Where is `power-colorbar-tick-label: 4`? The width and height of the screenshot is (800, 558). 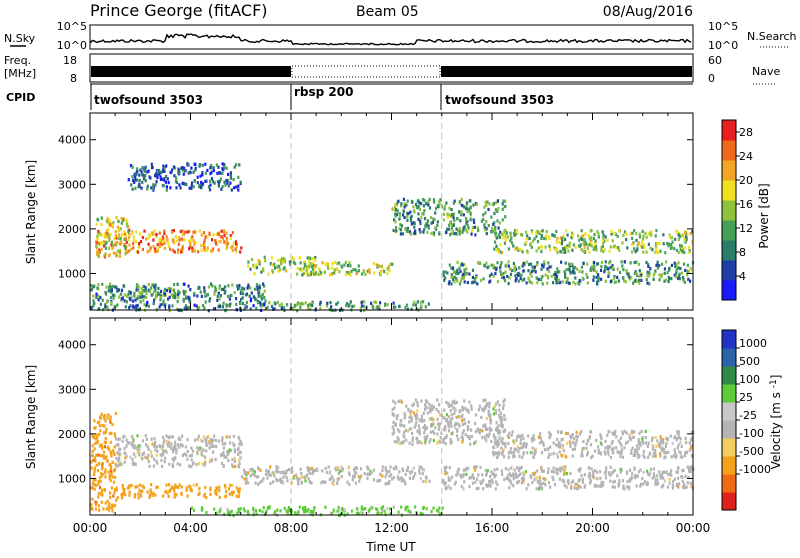
power-colorbar-tick-label: 4 is located at coordinates (742, 276).